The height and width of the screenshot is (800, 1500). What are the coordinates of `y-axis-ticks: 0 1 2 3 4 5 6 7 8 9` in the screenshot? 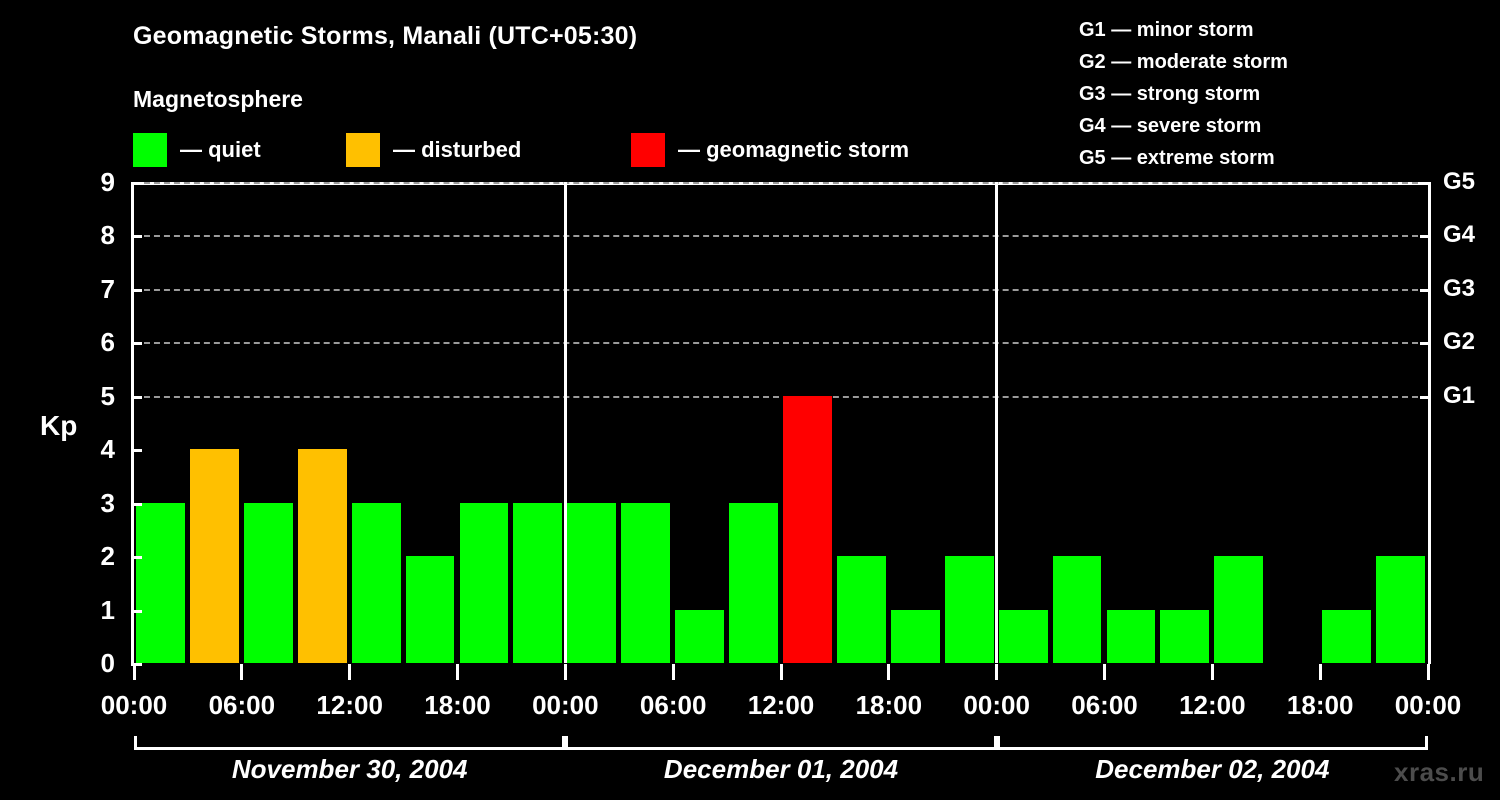 It's located at (95, 400).